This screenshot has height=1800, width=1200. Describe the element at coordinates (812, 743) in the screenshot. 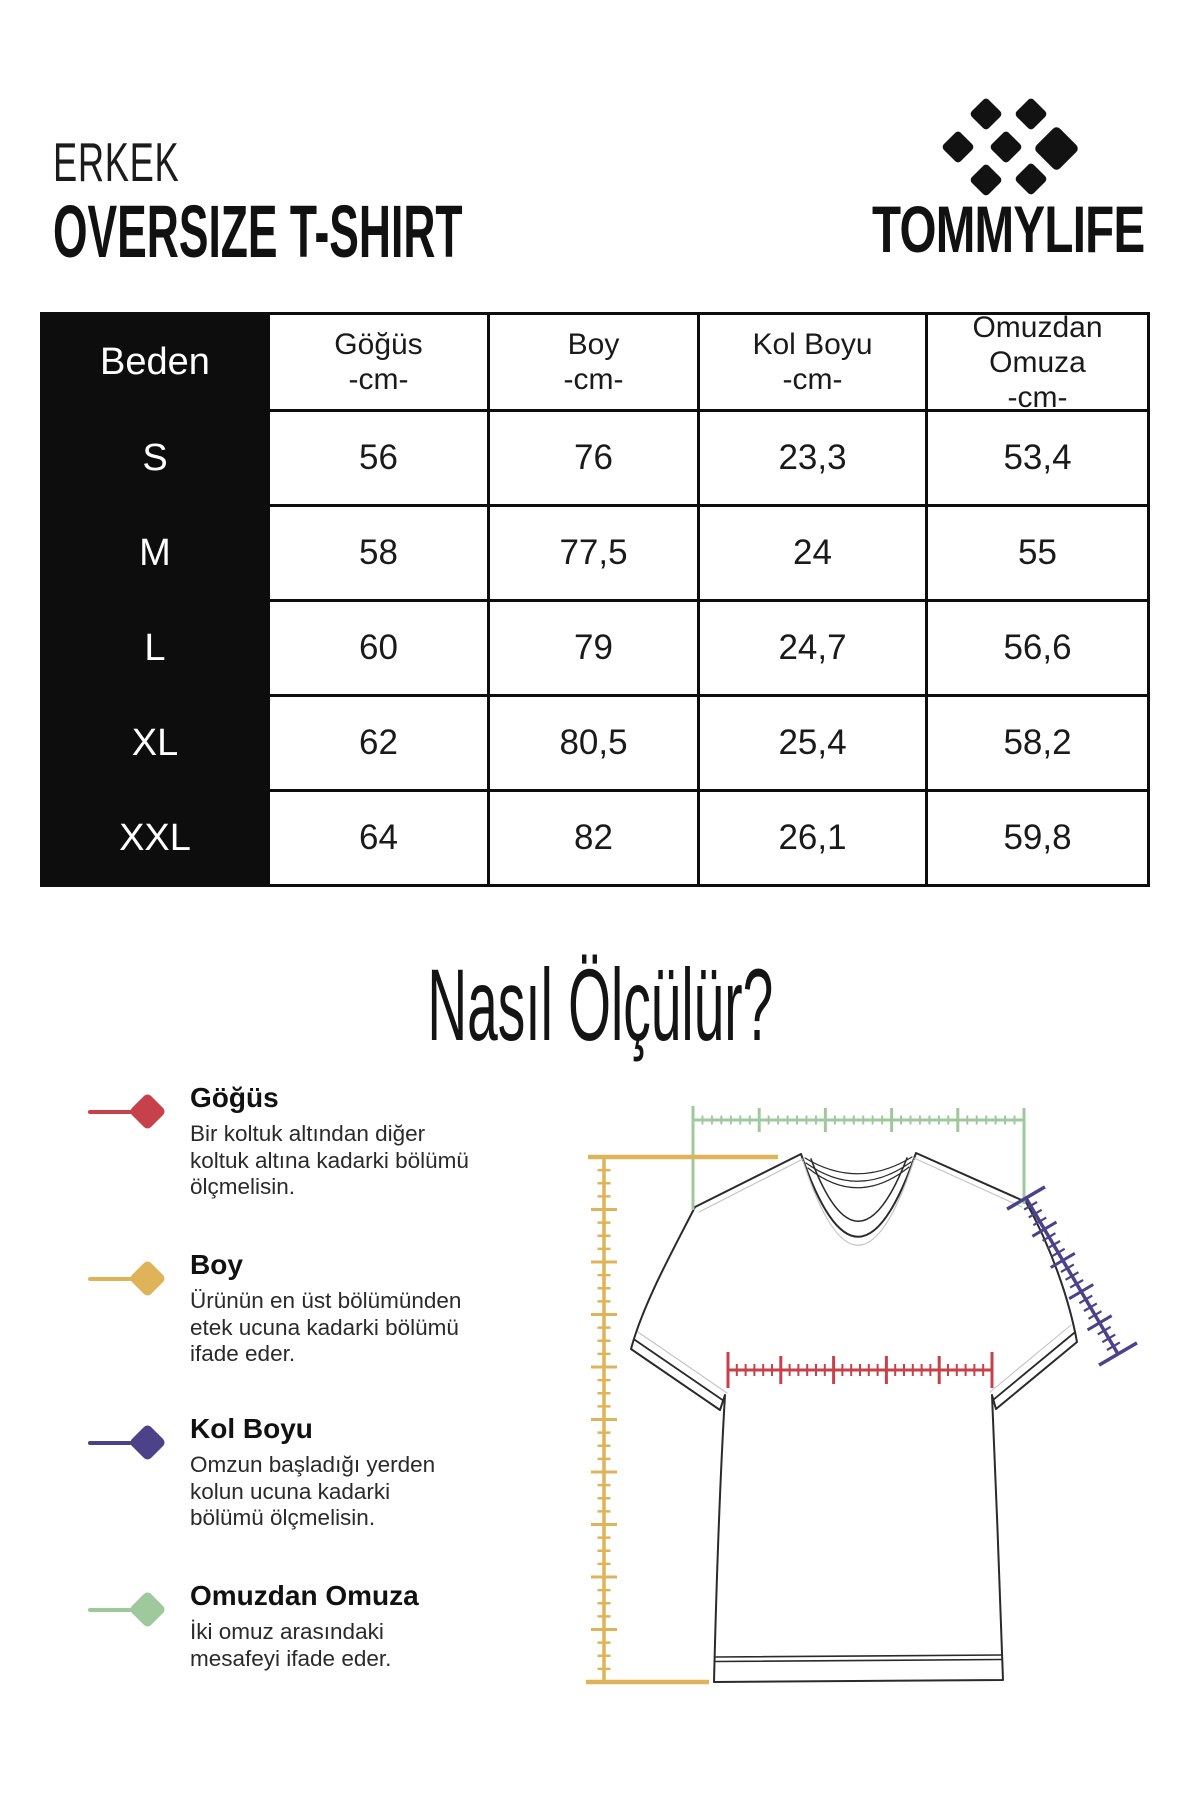

I see `cell-xl-sleeve: 25,4` at that location.